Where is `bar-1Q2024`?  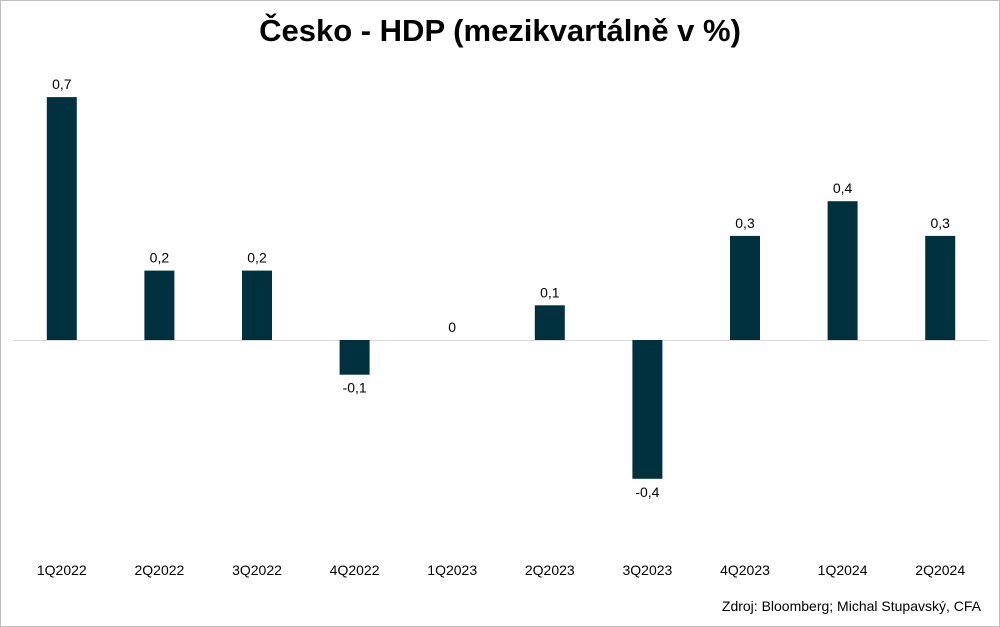
bar-1Q2024 is located at coordinates (842, 270).